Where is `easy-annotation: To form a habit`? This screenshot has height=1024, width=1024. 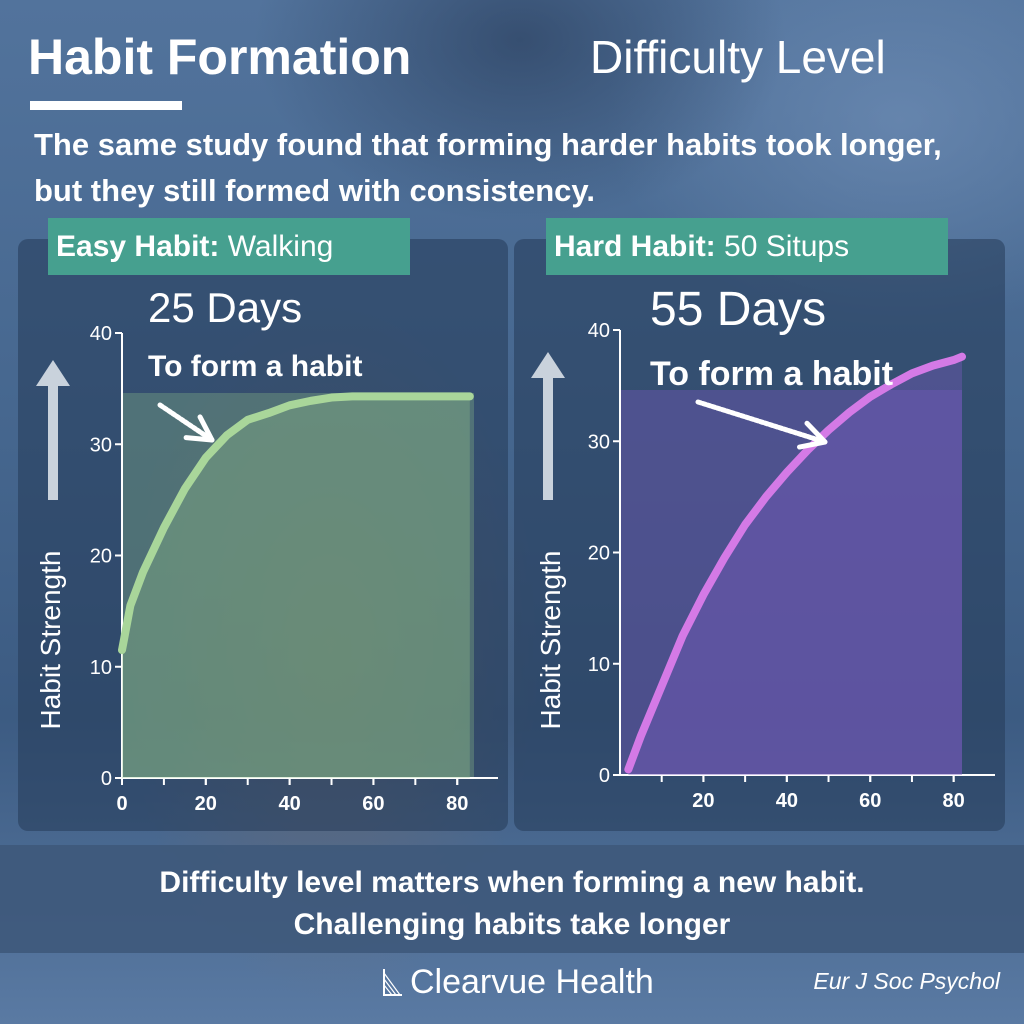
easy-annotation: To form a habit is located at coordinates (255, 366).